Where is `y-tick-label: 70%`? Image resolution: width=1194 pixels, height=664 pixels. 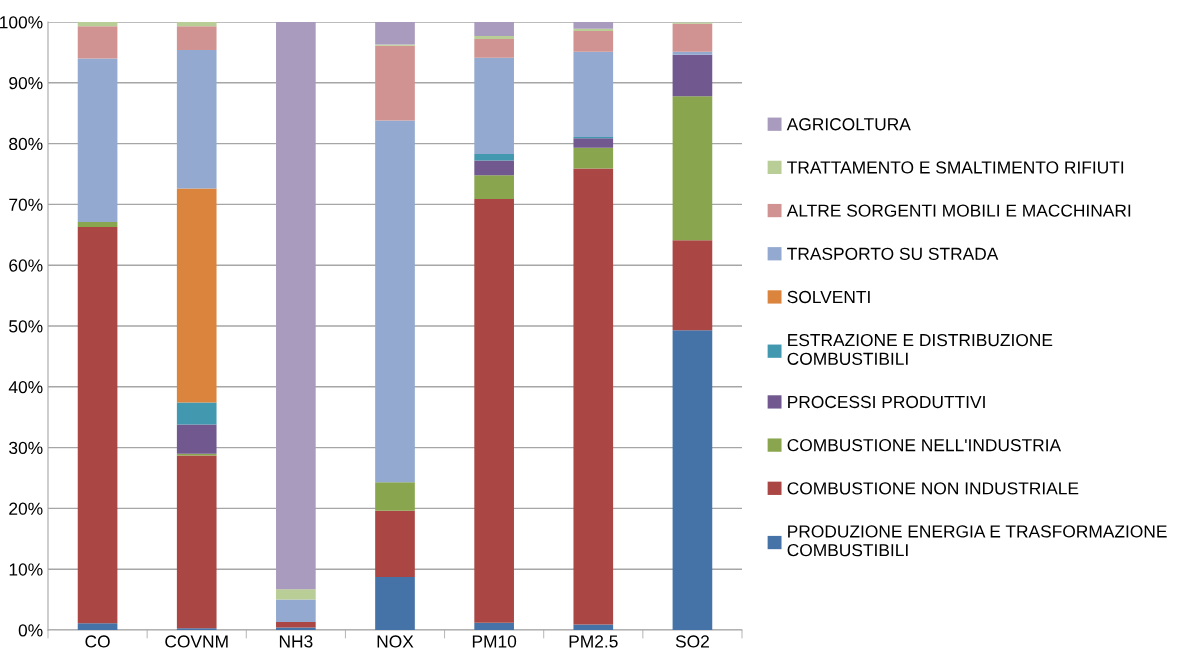
y-tick-label: 70% is located at coordinates (26, 204).